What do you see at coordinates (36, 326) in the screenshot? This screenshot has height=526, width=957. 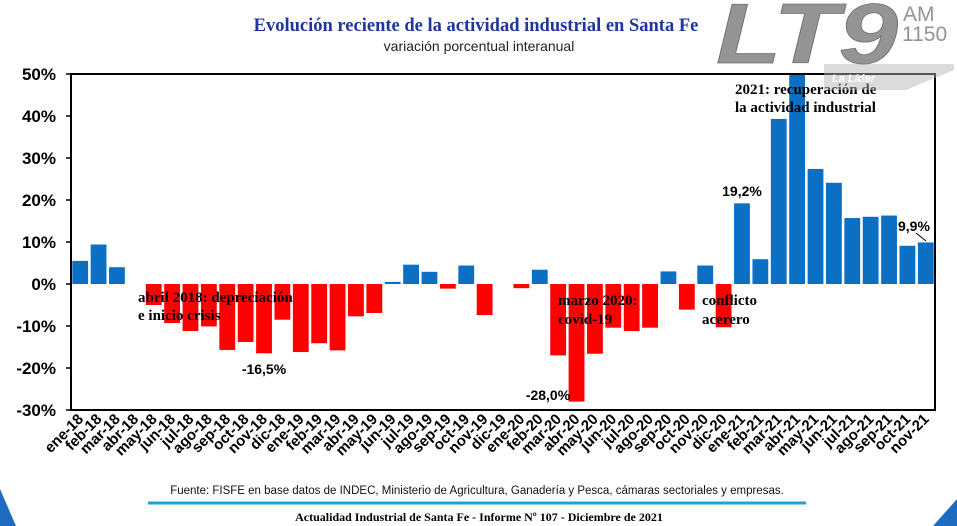 I see `y-tick-label-neg10: -10%` at bounding box center [36, 326].